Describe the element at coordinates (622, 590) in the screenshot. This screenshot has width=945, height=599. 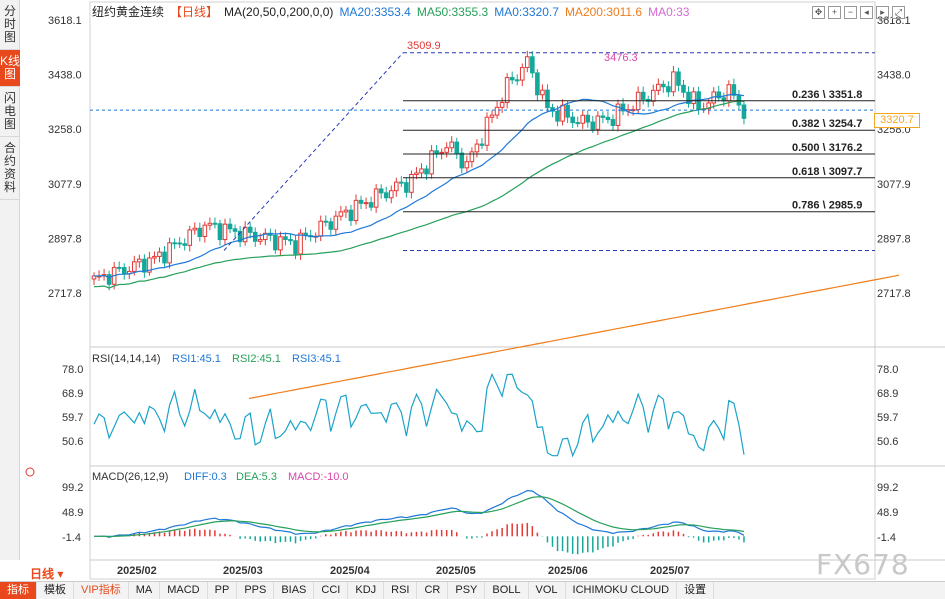
I see `ichimoku-tab: ICHIMOKU CLOUD` at that location.